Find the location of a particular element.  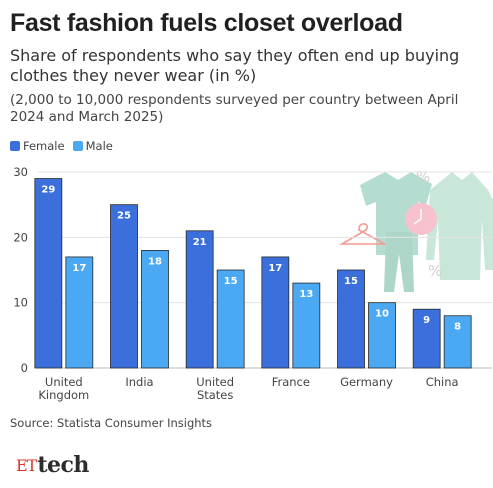

data-label: 8 is located at coordinates (457, 327).